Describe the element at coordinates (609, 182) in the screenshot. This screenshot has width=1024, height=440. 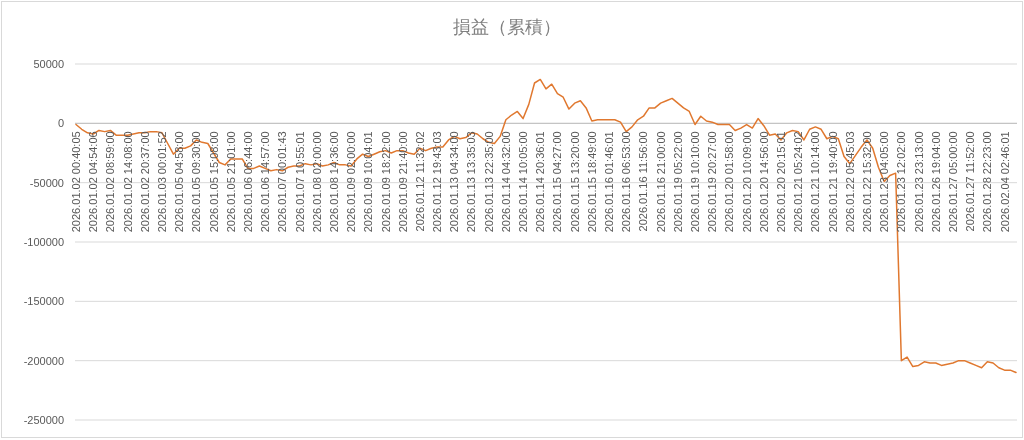
I see `x-tick-label: 2026.01.16 01:46:01` at that location.